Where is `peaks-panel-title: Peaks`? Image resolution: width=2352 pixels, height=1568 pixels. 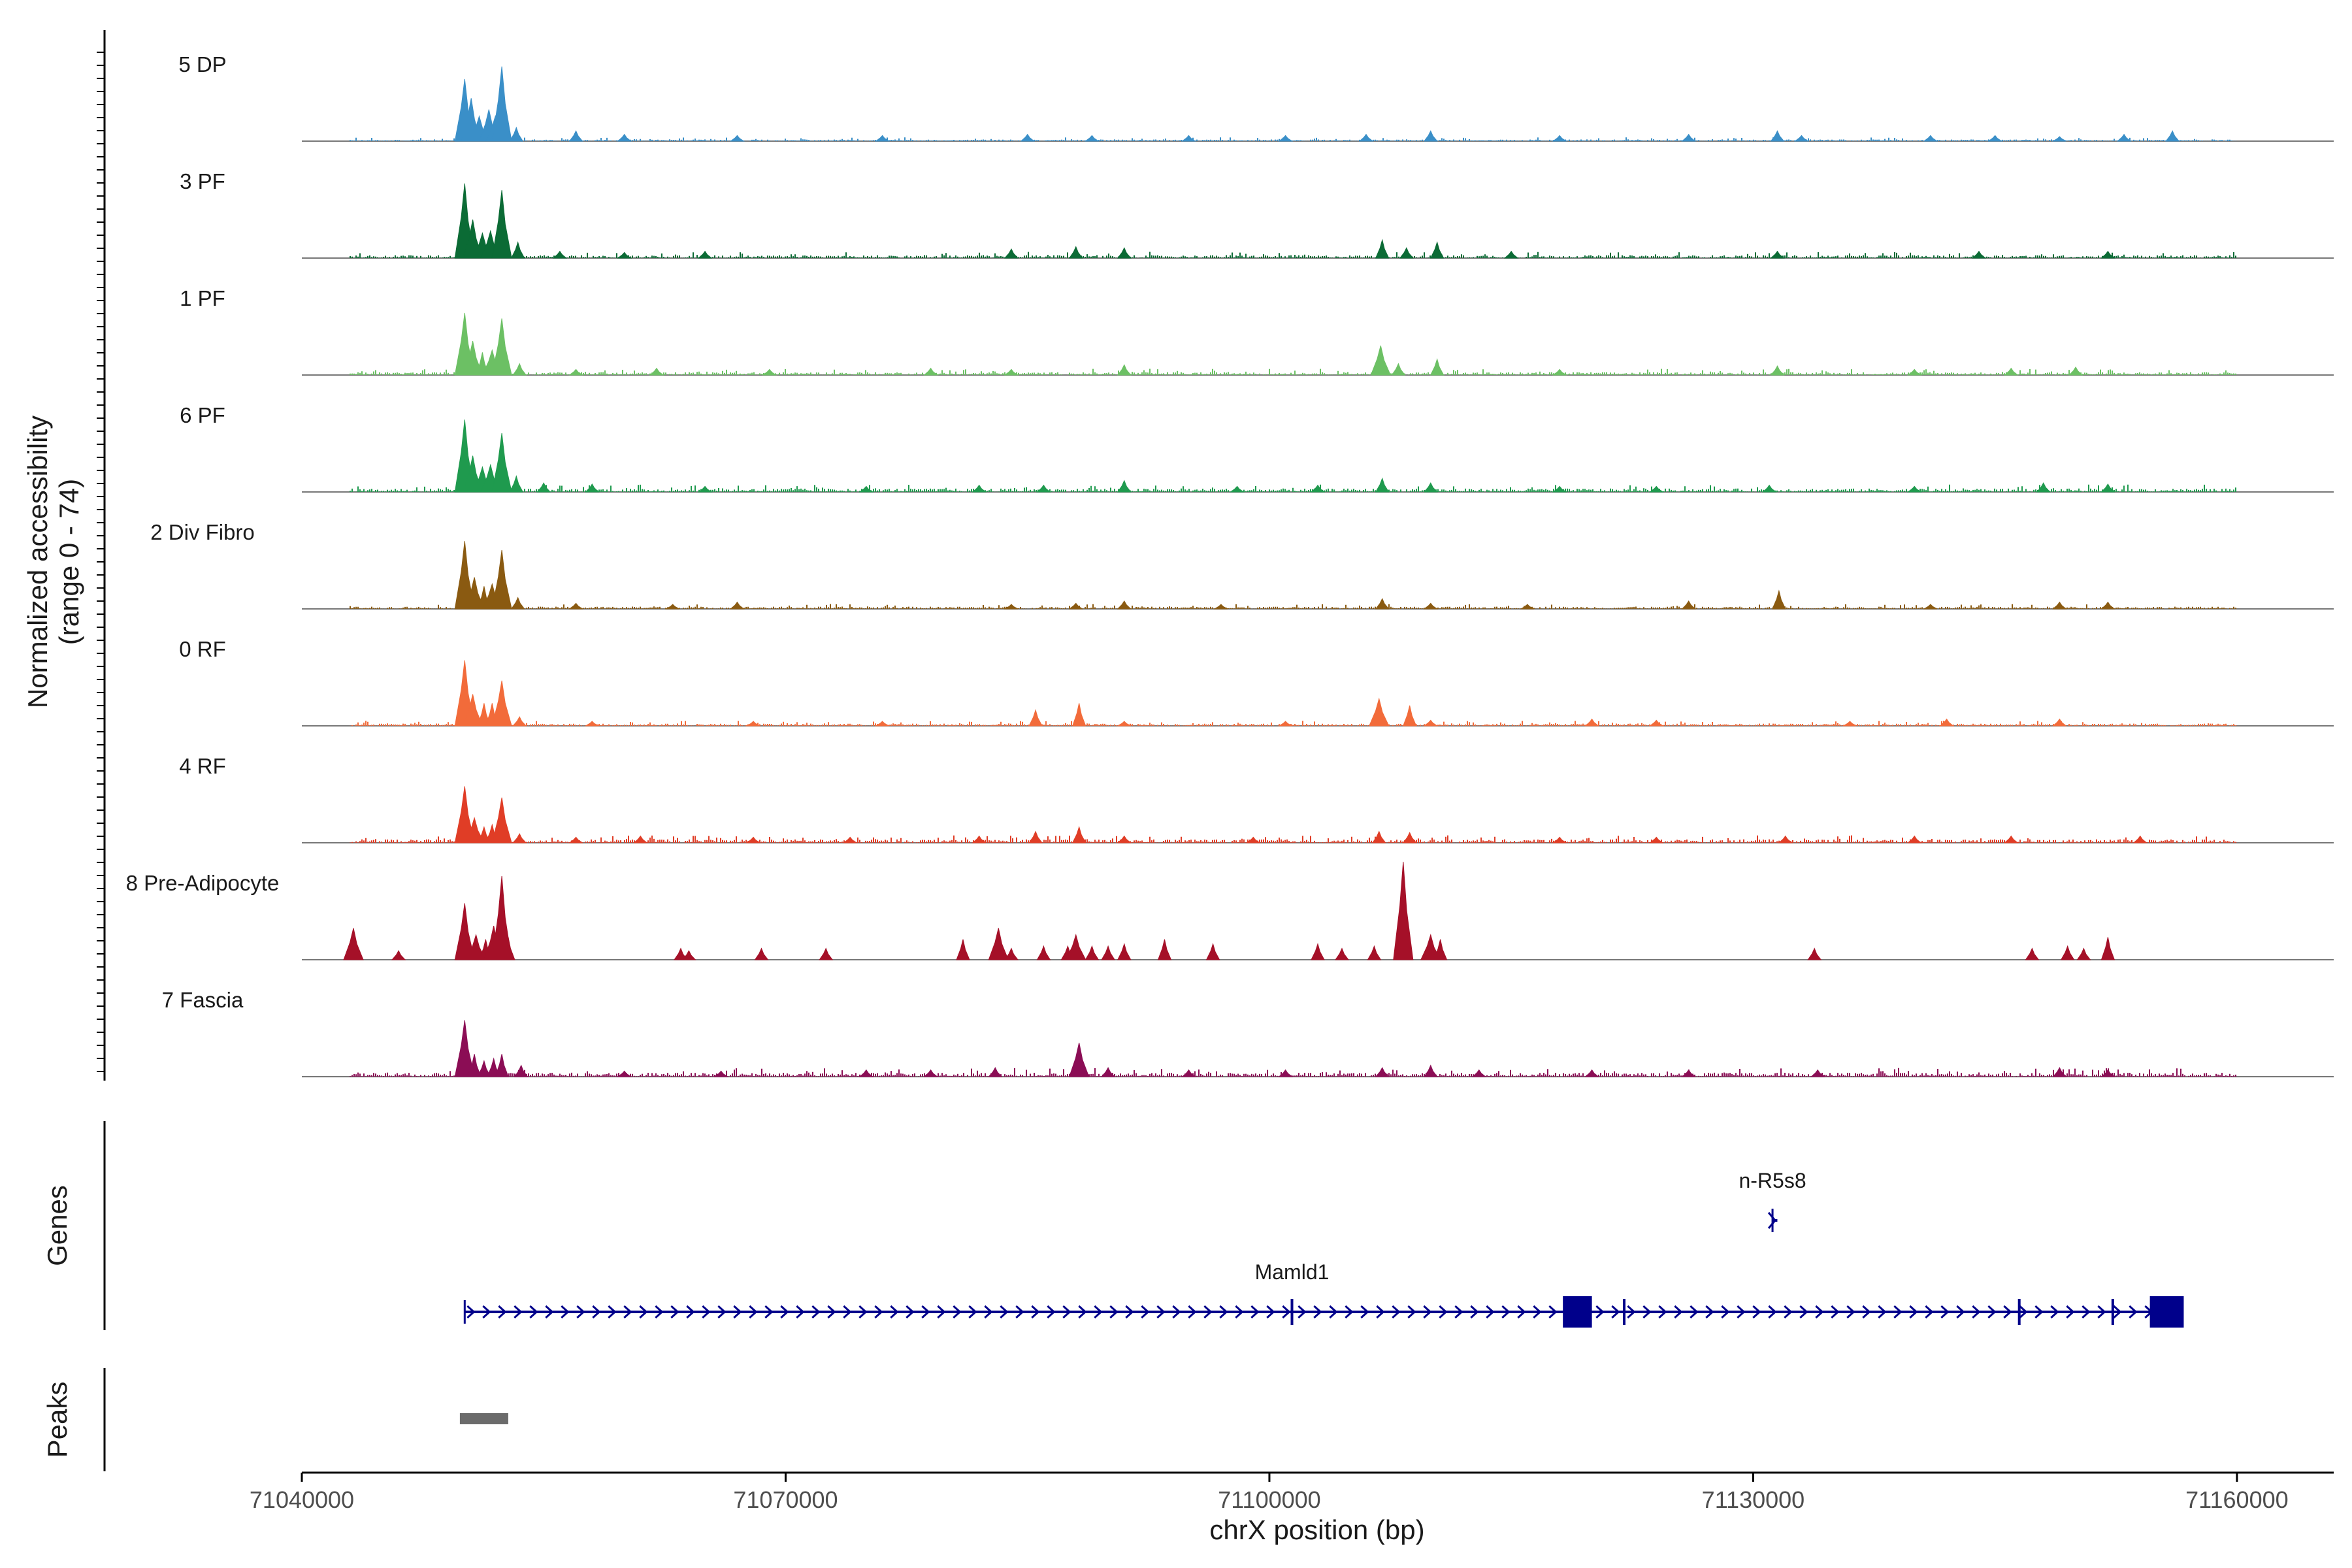 peaks-panel-title: Peaks is located at coordinates (57, 1420).